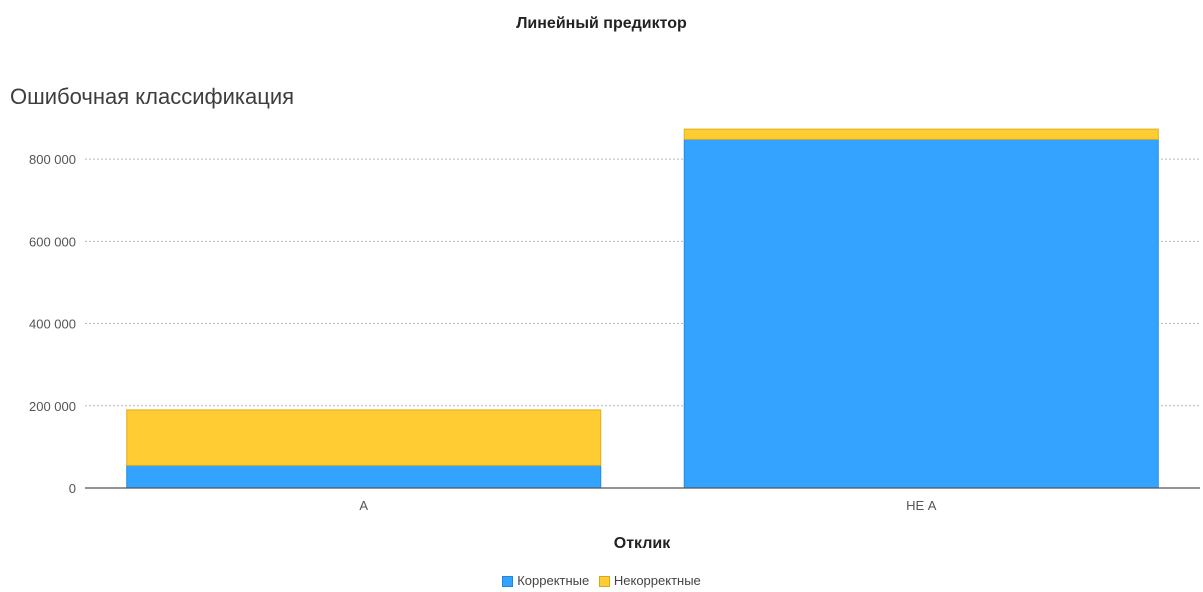 The height and width of the screenshot is (592, 1203). What do you see at coordinates (364, 476) in the screenshot?
I see `bar-correct` at bounding box center [364, 476].